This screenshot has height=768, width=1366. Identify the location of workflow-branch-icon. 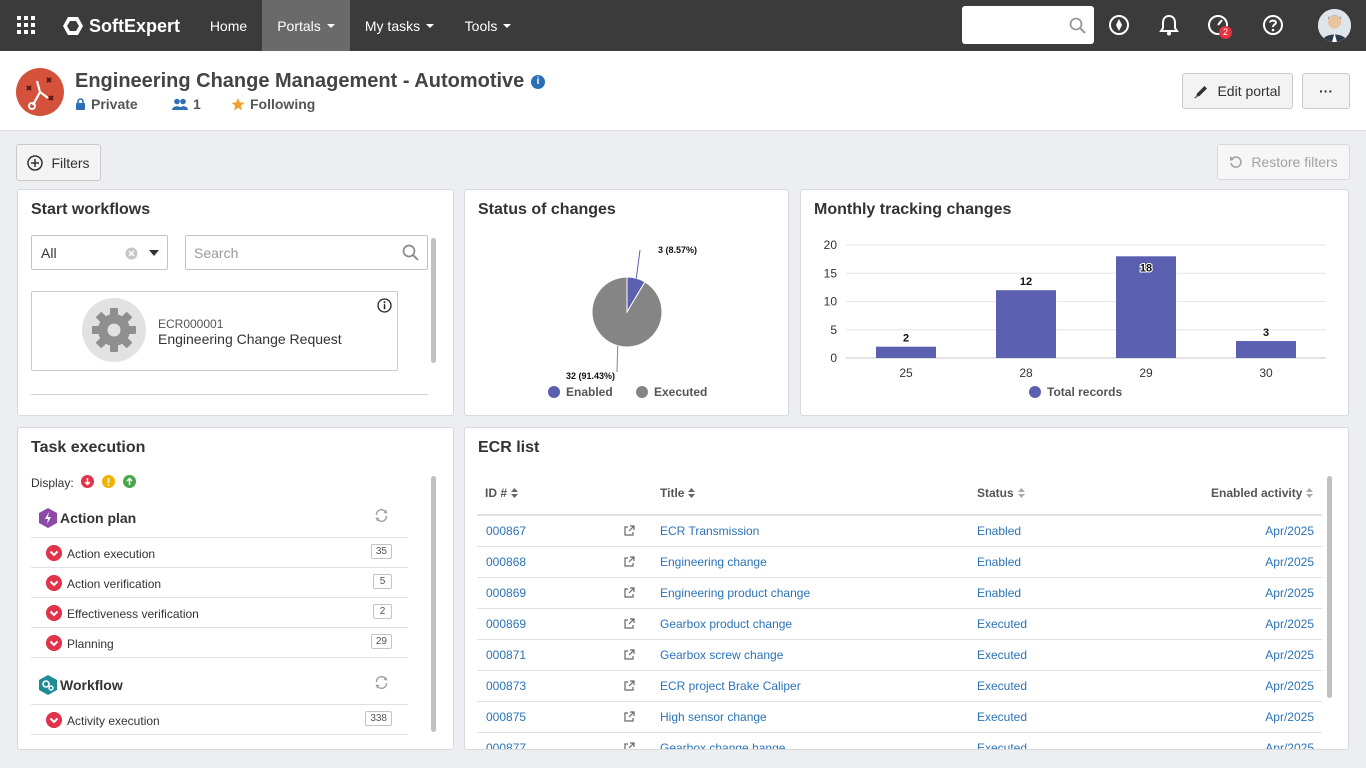
(40, 93).